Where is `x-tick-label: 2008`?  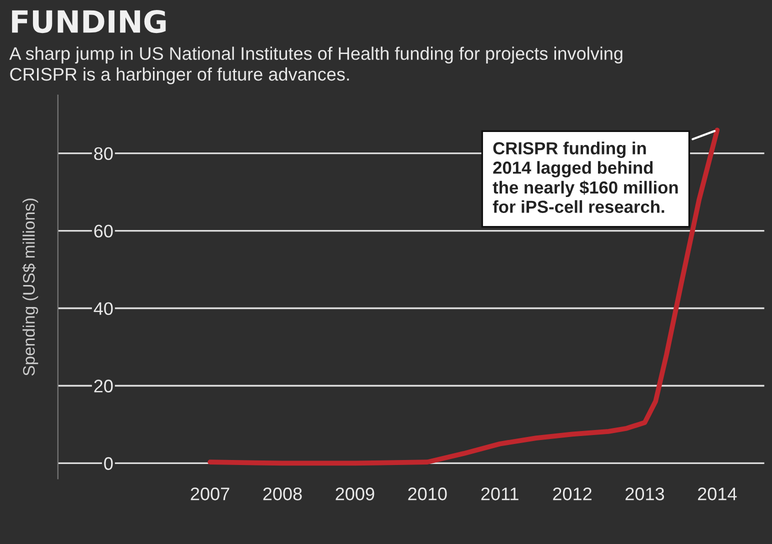
x-tick-label: 2008 is located at coordinates (282, 494).